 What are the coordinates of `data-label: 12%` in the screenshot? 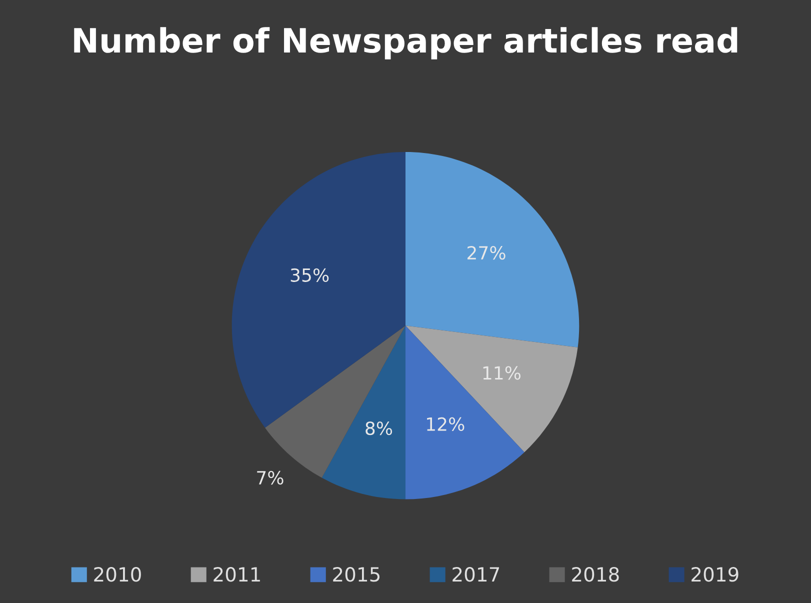 It's located at (445, 424).